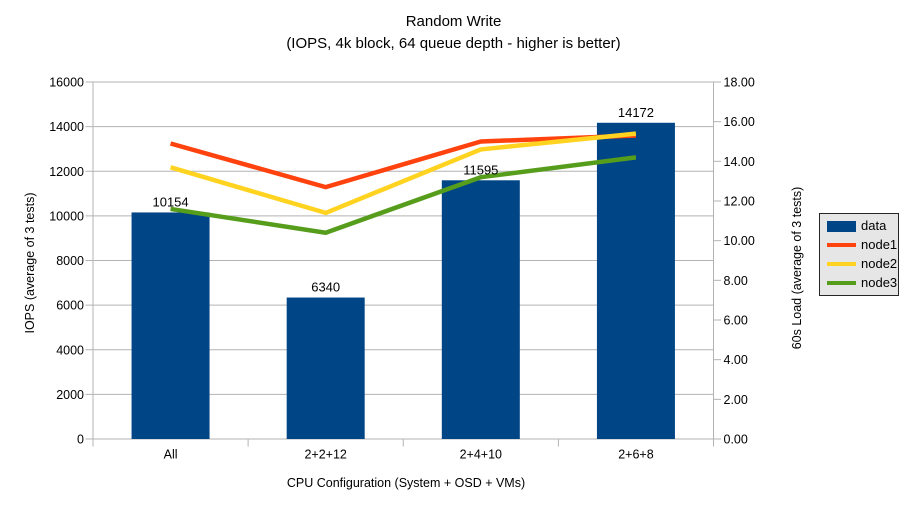  What do you see at coordinates (325, 368) in the screenshot?
I see `bar-2+2+12` at bounding box center [325, 368].